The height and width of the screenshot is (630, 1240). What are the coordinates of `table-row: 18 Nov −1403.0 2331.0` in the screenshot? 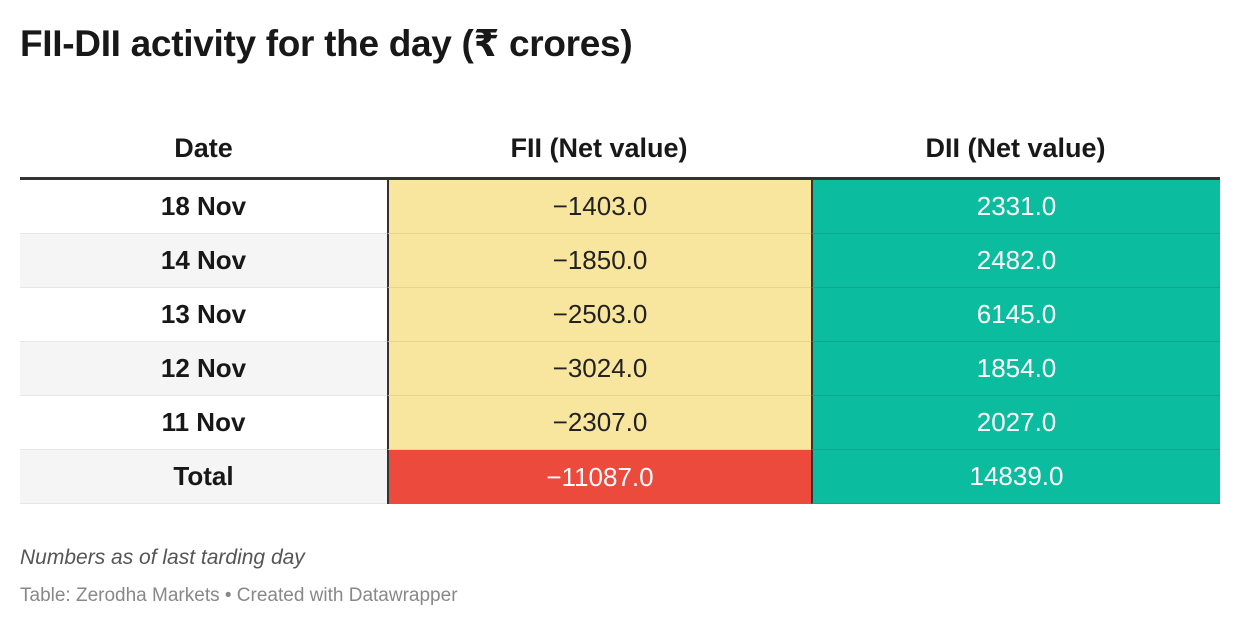 It's located at (620, 207).